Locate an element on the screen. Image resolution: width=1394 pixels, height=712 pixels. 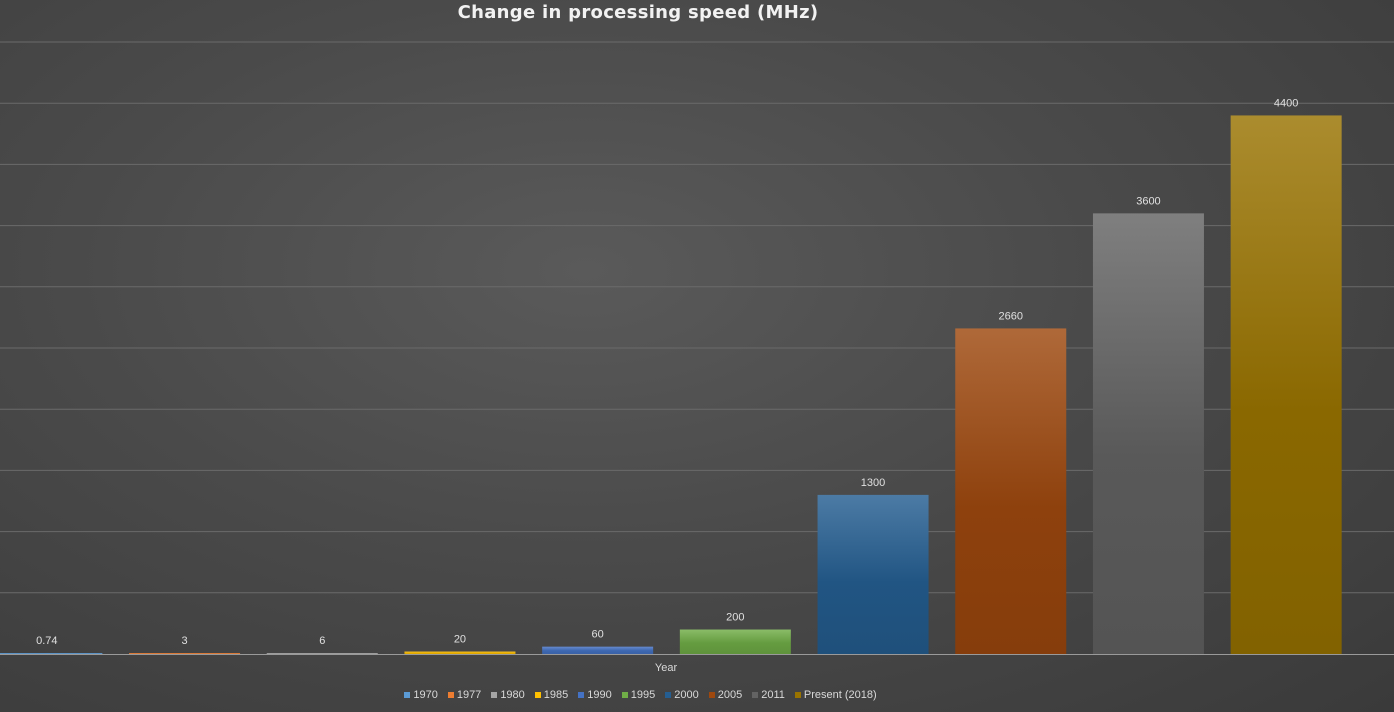
legend-label: 1970 is located at coordinates (425, 695).